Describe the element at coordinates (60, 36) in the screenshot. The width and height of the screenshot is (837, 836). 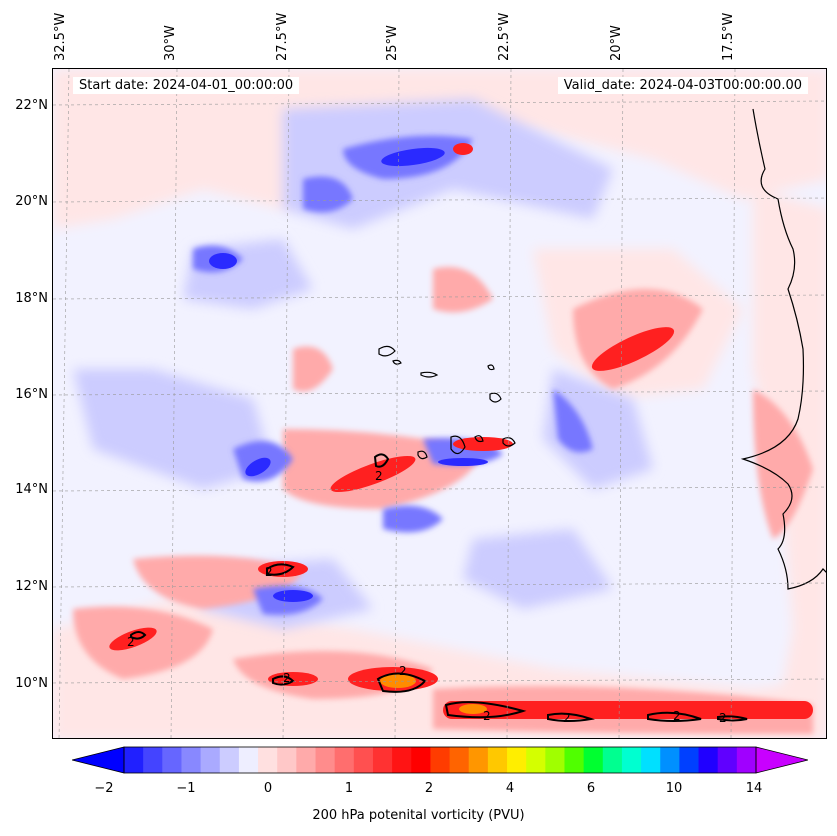
I see `lon-label-32-5w: 32.5°W` at that location.